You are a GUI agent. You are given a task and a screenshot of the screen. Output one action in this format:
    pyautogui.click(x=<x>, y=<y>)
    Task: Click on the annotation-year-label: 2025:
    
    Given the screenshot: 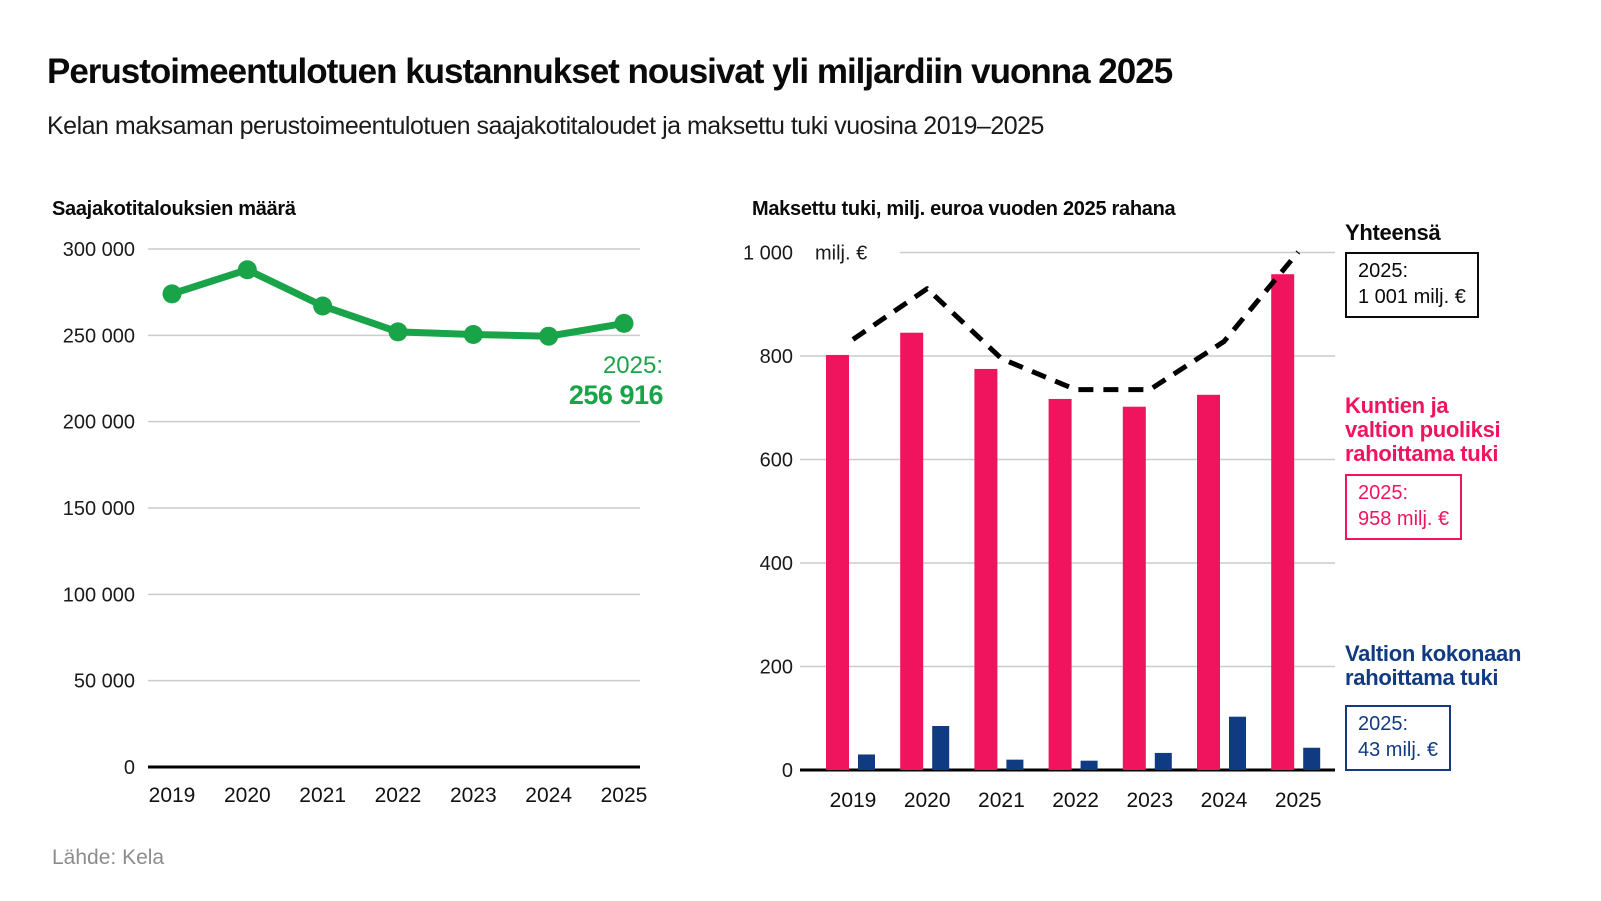 What is the action you would take?
    pyautogui.click(x=632, y=365)
    